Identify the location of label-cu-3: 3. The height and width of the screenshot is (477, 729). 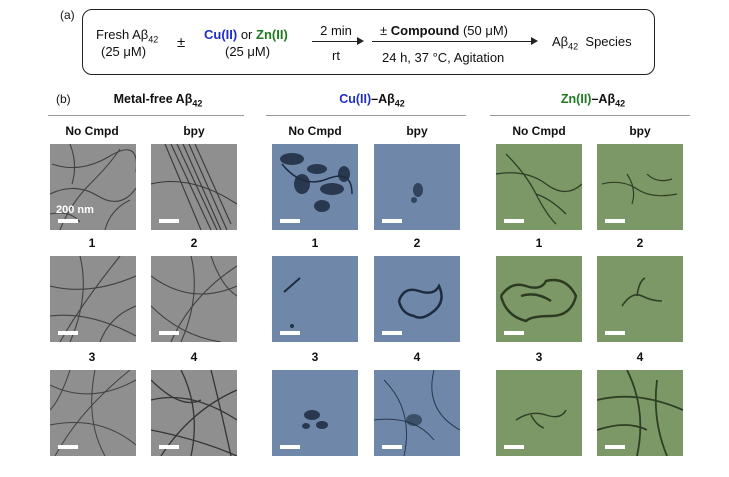
(315, 357).